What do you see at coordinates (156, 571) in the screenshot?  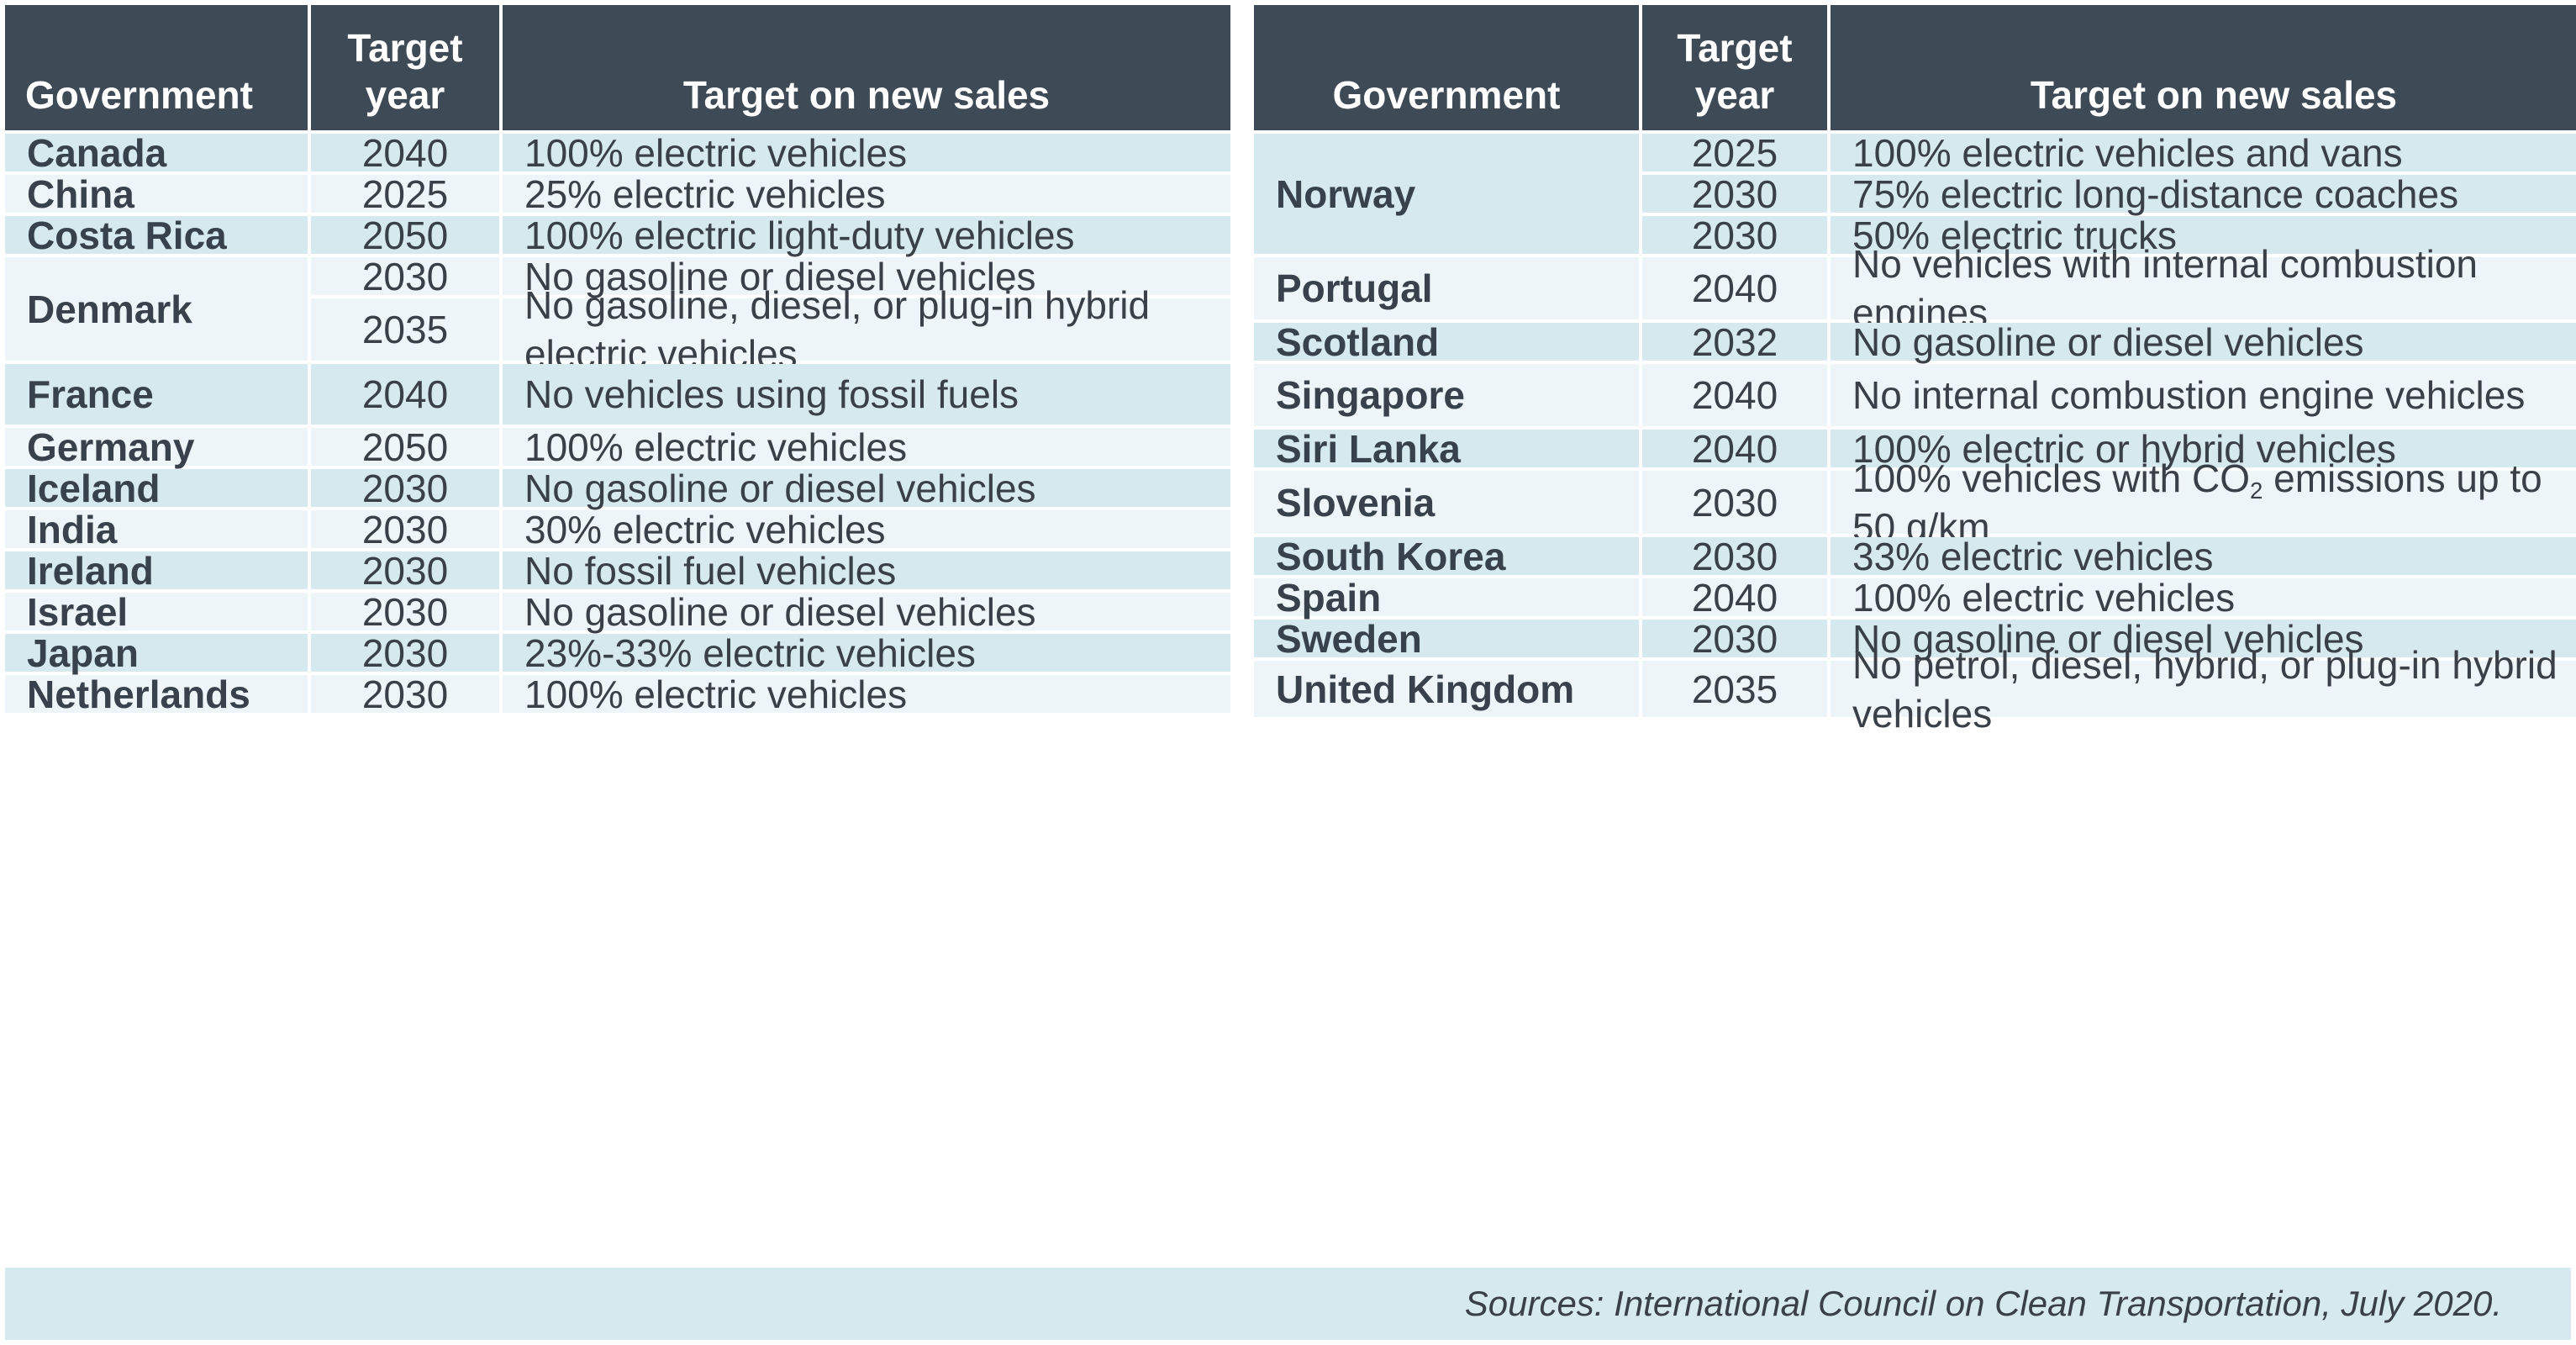 I see `country-cell: Ireland` at bounding box center [156, 571].